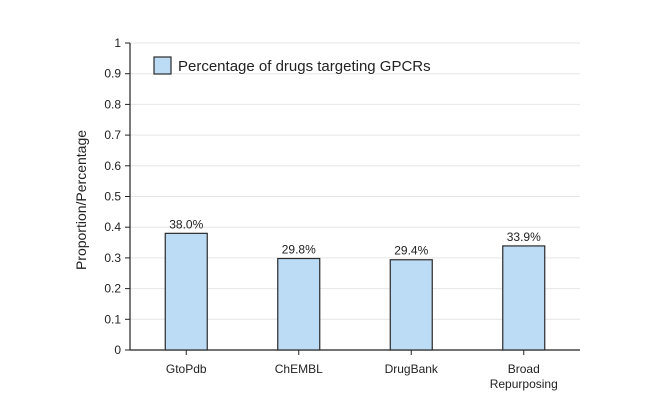 The image size is (650, 408). Describe the element at coordinates (299, 250) in the screenshot. I see `data-label-1: 29.8%` at that location.